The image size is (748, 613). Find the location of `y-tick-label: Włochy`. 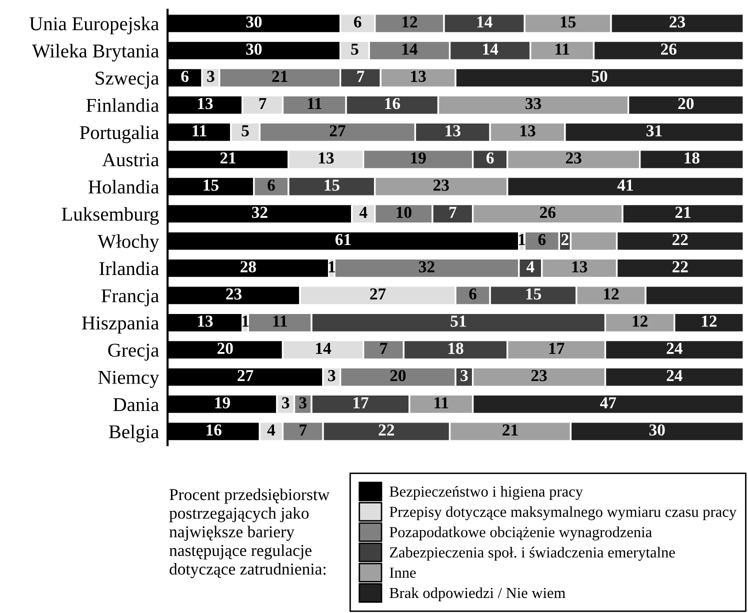

y-tick-label: Włochy is located at coordinates (129, 243).